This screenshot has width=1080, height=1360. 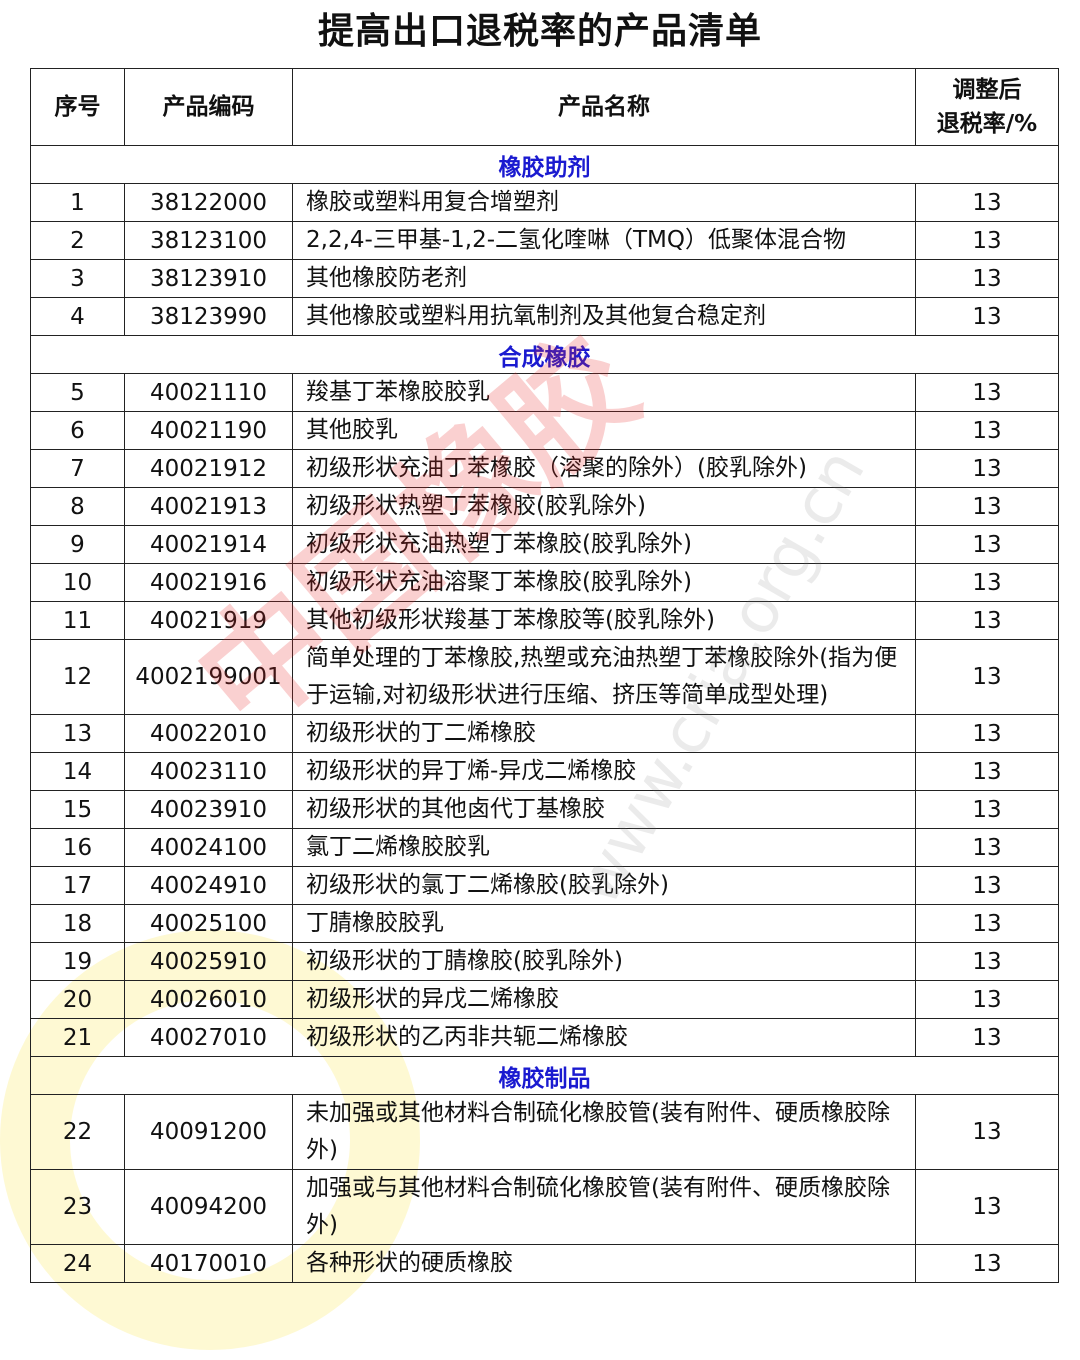 I want to click on table-row: 15 40023910 初级形状的其他卤代丁基橡胶 13, so click(x=544, y=809).